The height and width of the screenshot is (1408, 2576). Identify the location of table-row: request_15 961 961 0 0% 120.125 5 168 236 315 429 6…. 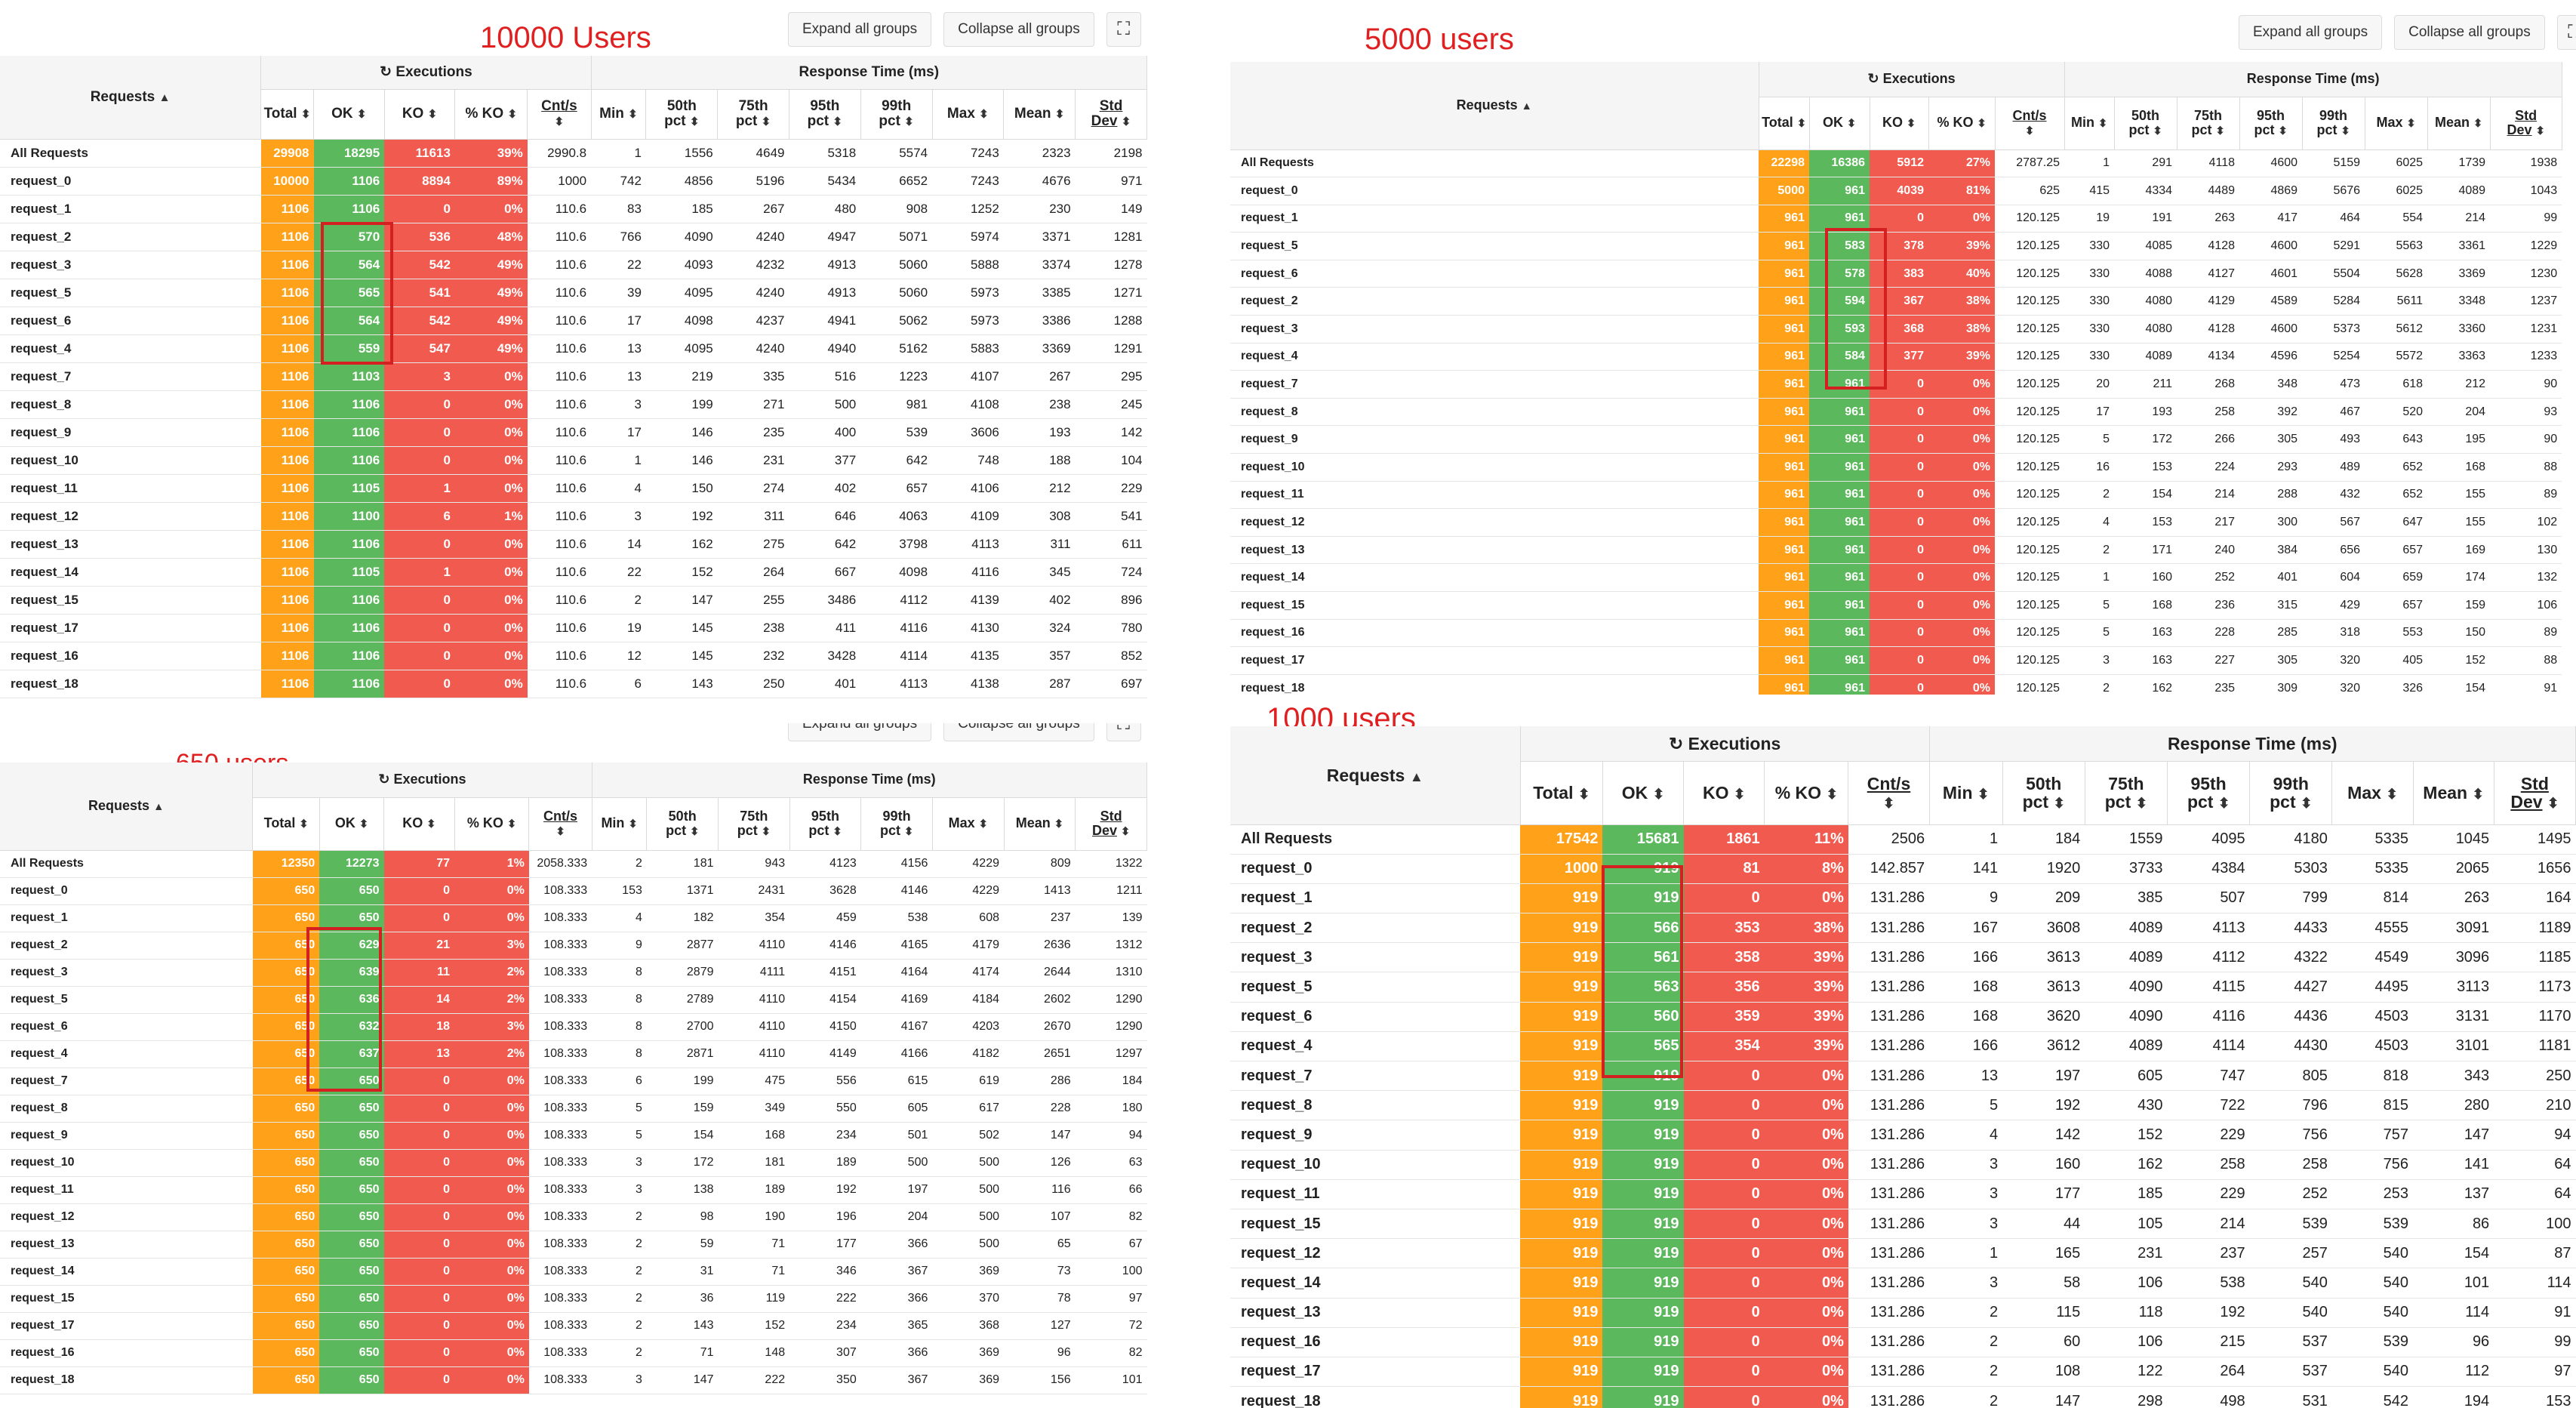
(1896, 605).